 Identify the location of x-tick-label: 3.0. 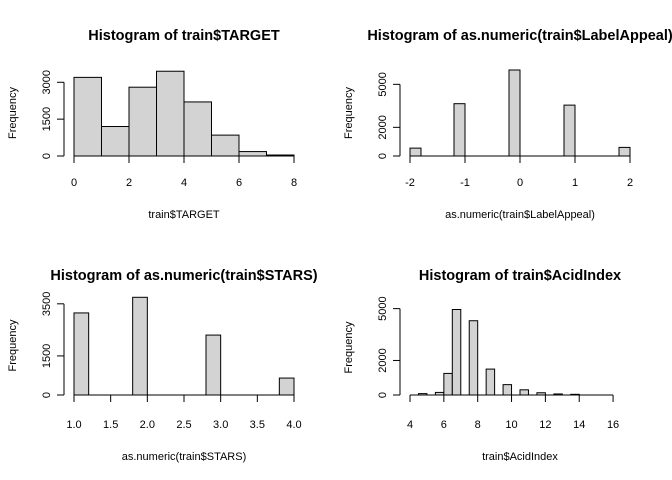
(220, 425).